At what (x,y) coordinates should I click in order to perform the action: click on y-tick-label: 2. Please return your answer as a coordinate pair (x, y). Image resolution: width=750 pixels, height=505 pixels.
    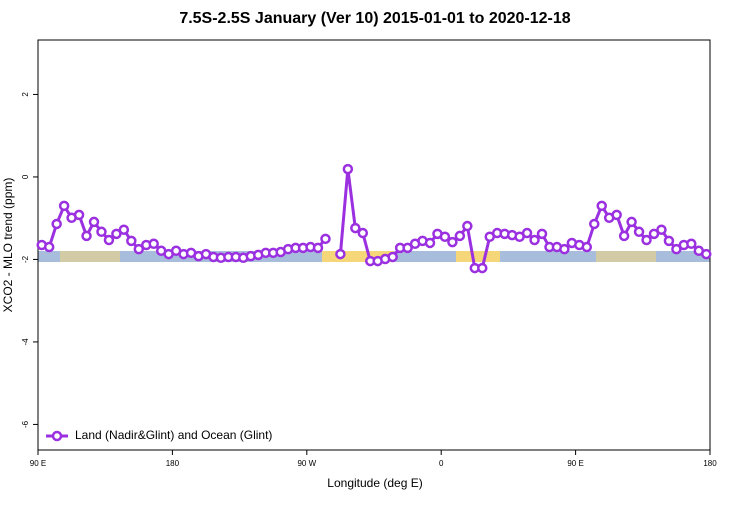
    Looking at the image, I should click on (25, 94).